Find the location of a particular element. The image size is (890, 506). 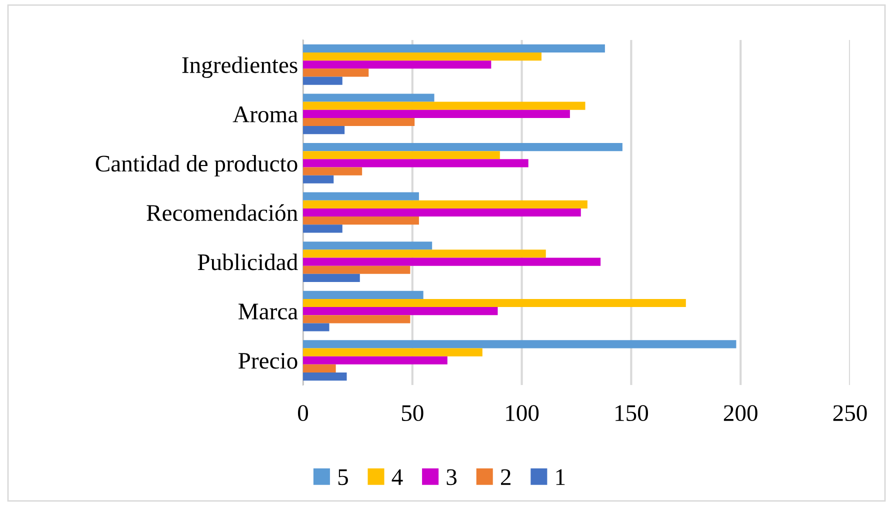

legend-label: 3 is located at coordinates (451, 477).